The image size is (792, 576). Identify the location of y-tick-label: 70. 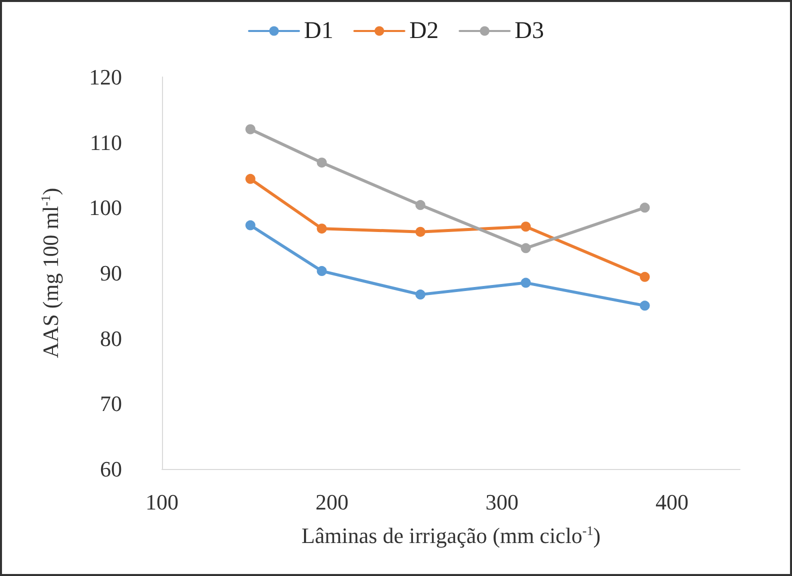
(111, 403).